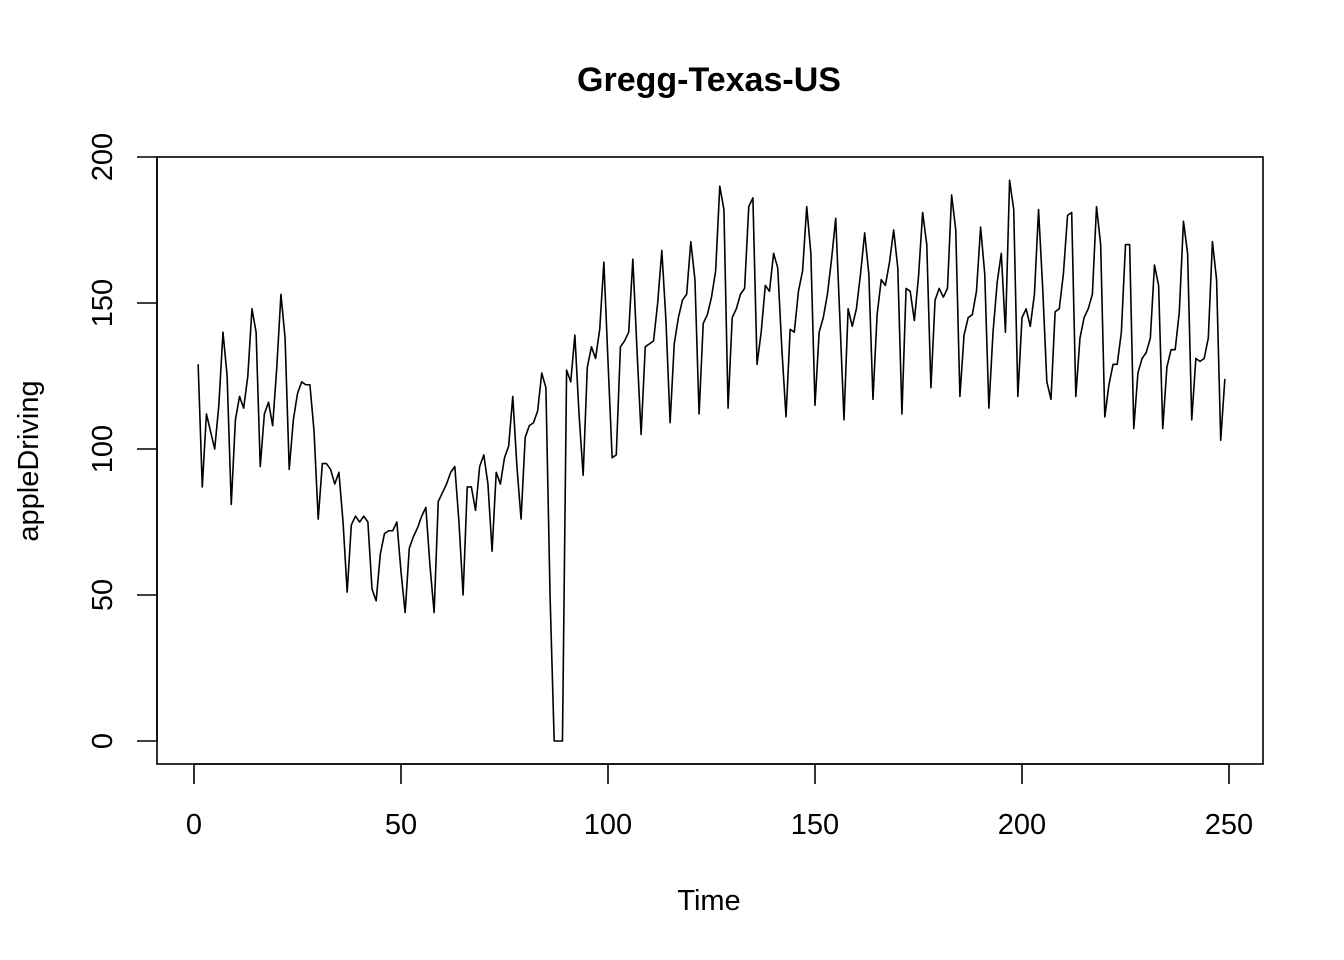  What do you see at coordinates (103, 157) in the screenshot?
I see `y-tick-label: 200` at bounding box center [103, 157].